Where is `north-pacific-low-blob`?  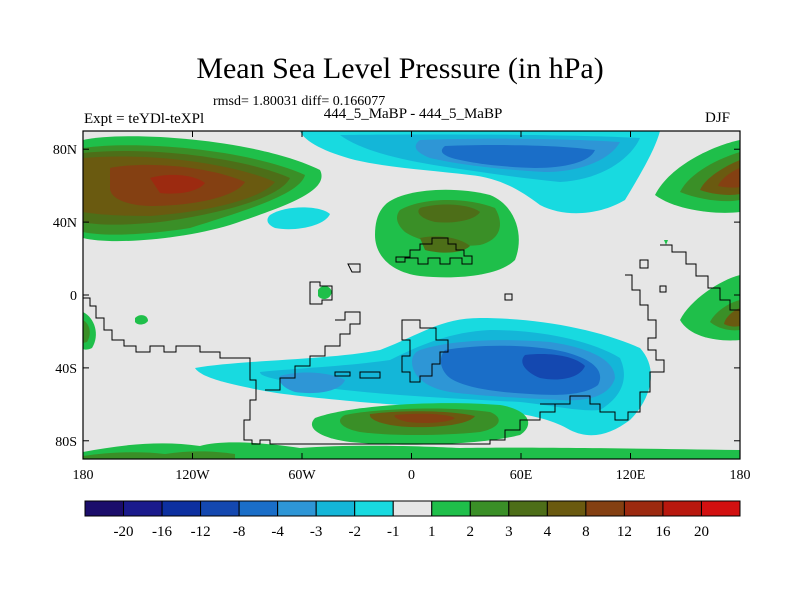 north-pacific-low-blob is located at coordinates (298, 218).